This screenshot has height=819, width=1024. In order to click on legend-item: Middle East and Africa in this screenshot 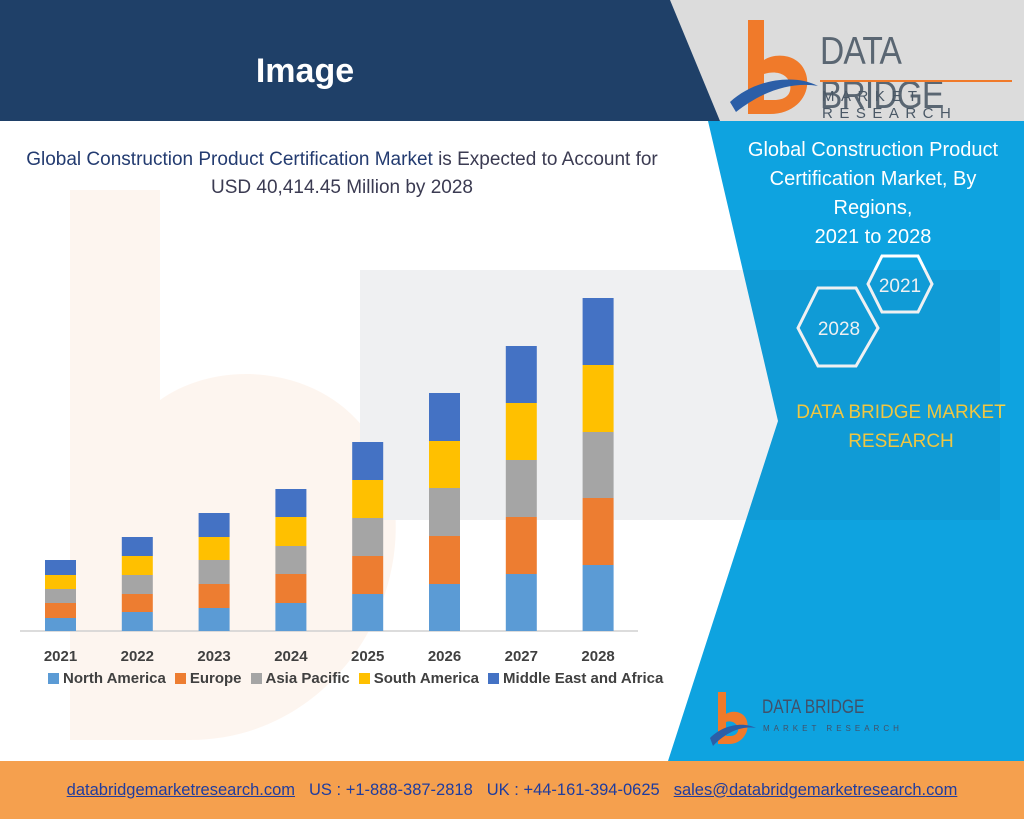, I will do `click(575, 678)`.